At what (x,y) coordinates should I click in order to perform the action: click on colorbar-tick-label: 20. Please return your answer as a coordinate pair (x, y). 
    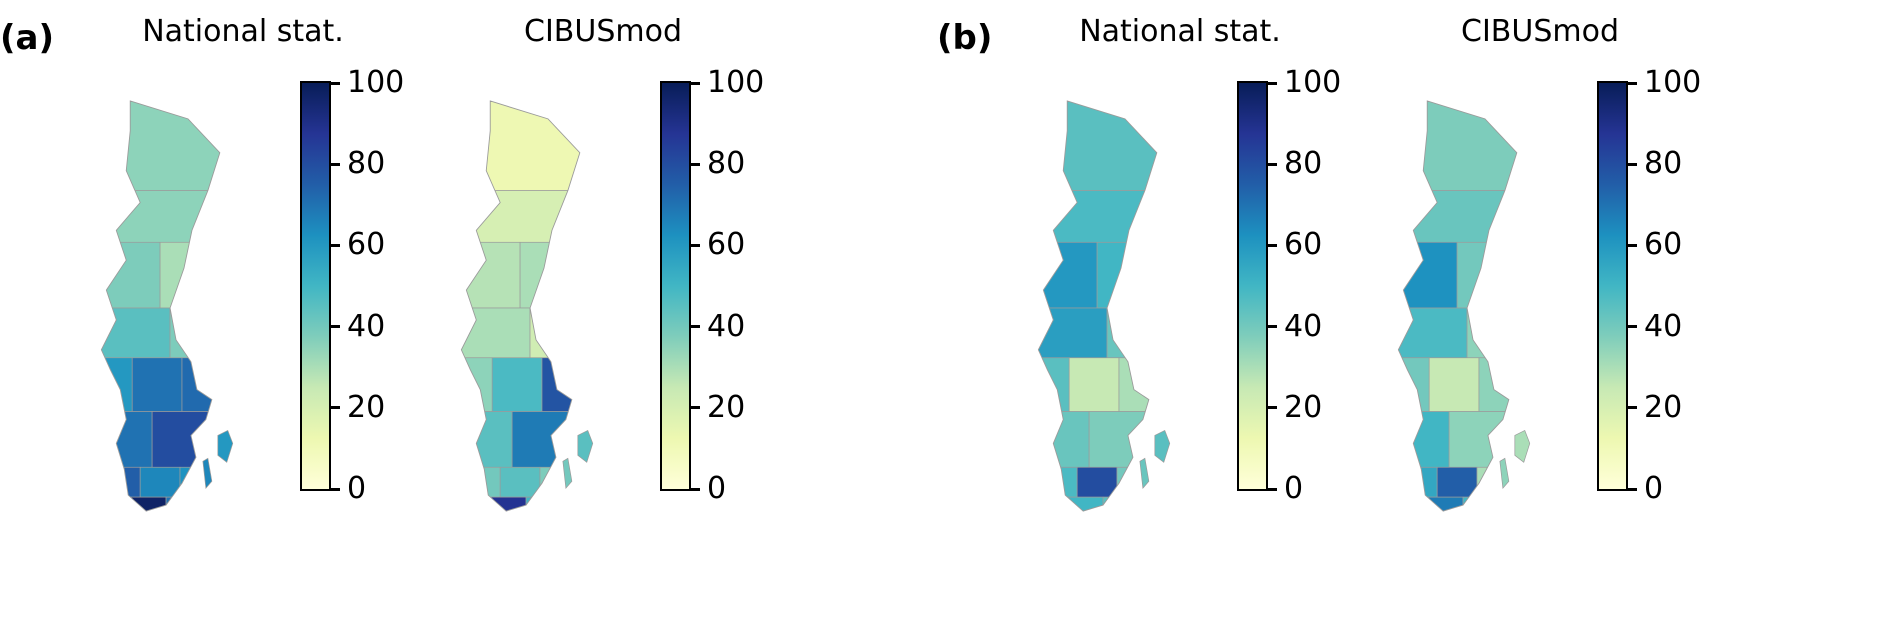
    Looking at the image, I should click on (1663, 407).